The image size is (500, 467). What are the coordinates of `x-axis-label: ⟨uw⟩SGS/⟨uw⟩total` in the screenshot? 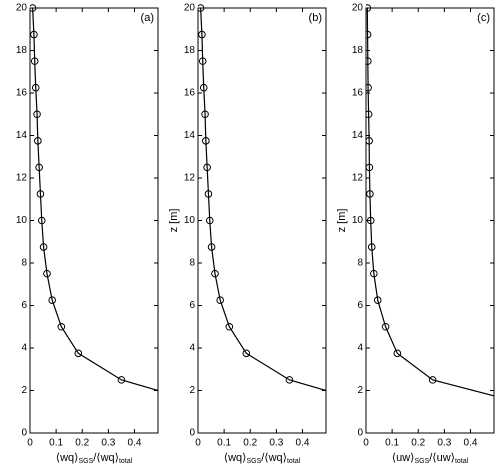 It's located at (430, 458).